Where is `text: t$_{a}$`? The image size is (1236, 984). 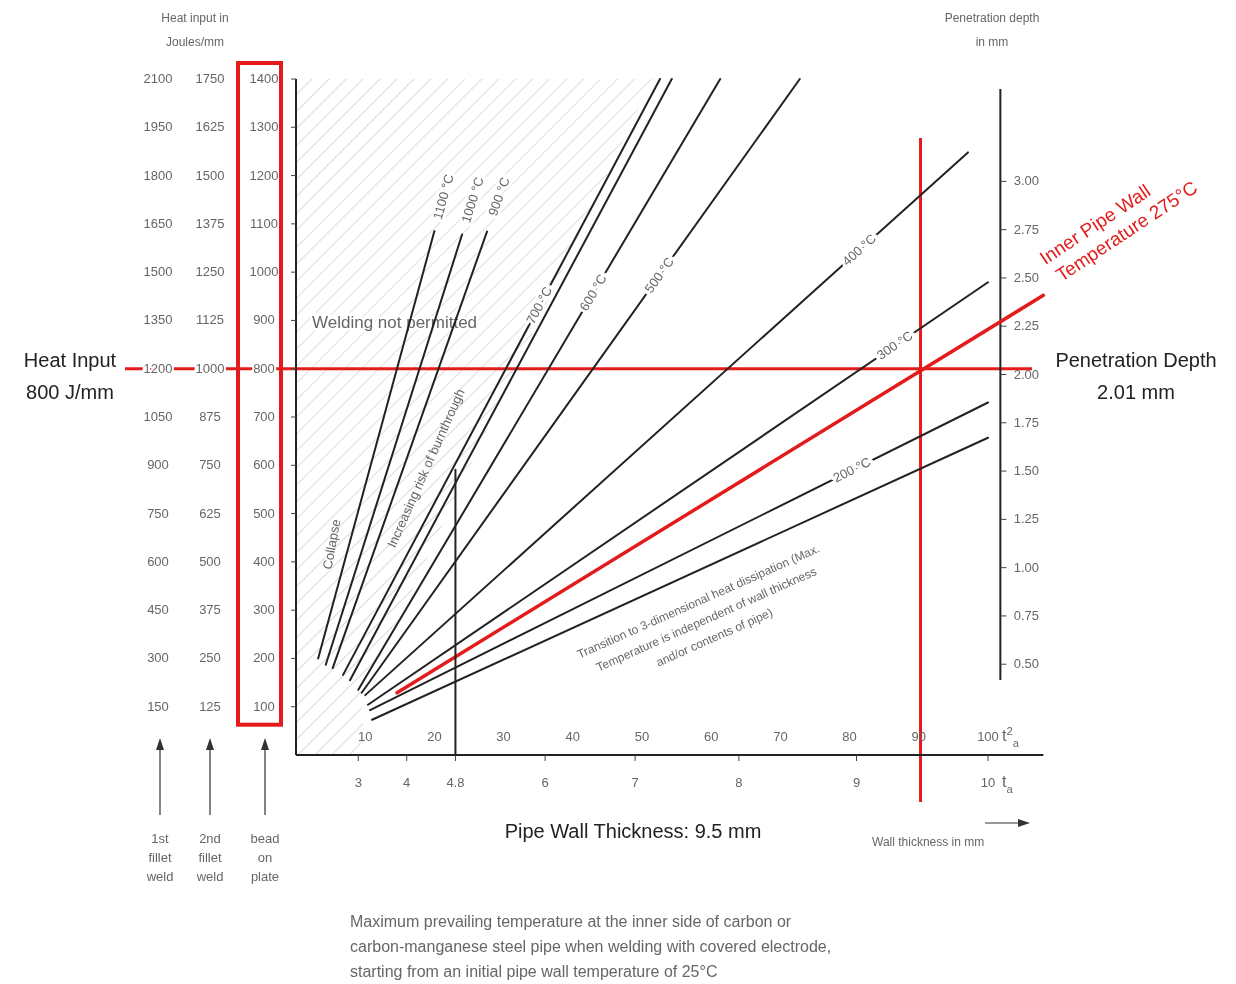
text: t$_{a}$ is located at coordinates (1008, 784).